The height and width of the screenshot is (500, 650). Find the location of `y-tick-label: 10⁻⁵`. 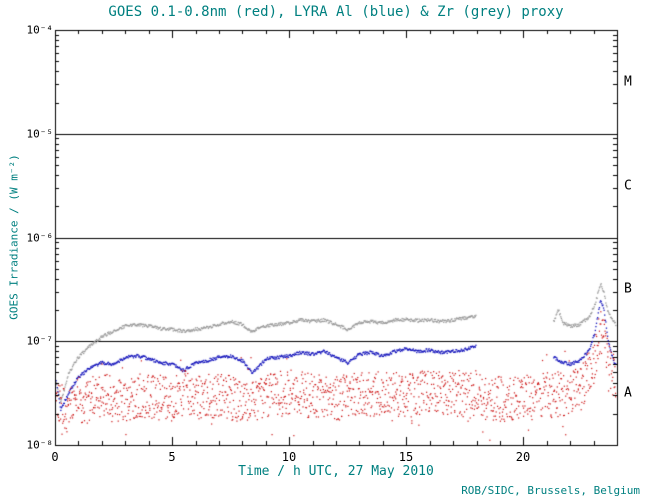

y-tick-label: 10⁻⁵ is located at coordinates (40, 134).